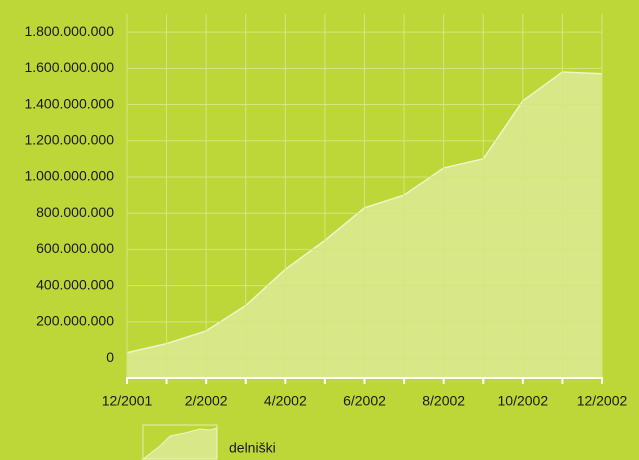  What do you see at coordinates (443, 401) in the screenshot?
I see `x-tick-label: 8/2002` at bounding box center [443, 401].